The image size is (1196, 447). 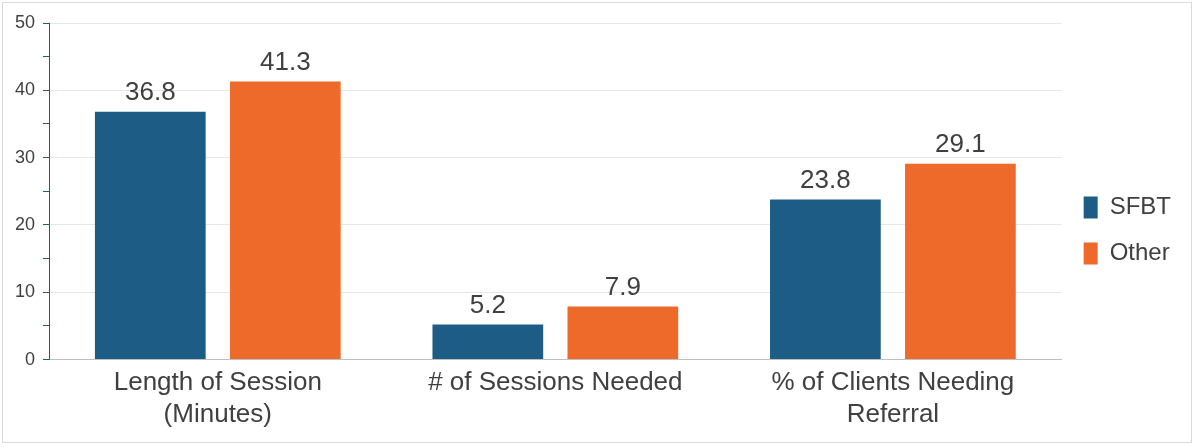 What do you see at coordinates (825, 178) in the screenshot?
I see `data-label: 23.8` at bounding box center [825, 178].